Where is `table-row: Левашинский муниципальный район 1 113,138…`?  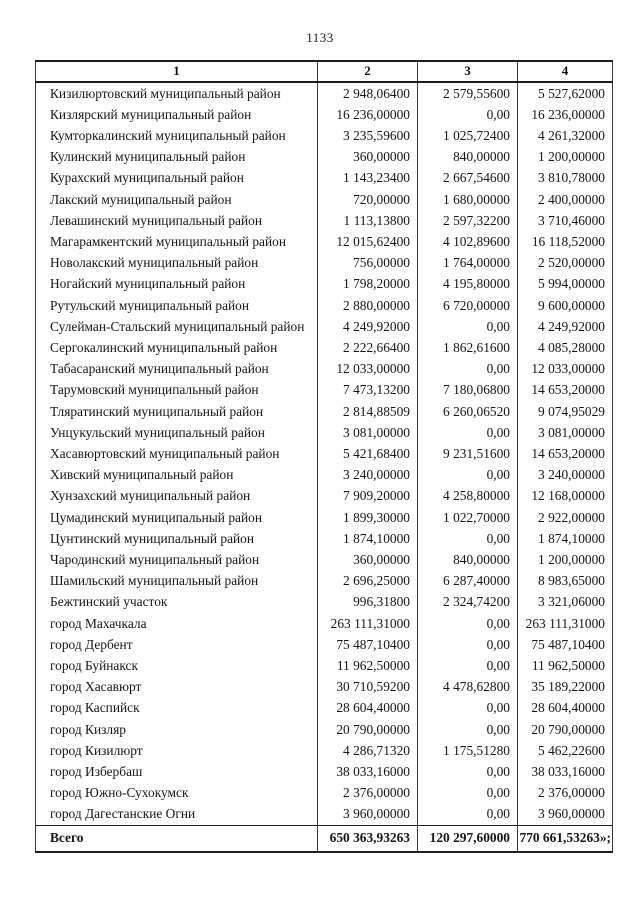
table-row: Левашинский муниципальный район 1 113,138… is located at coordinates (324, 221).